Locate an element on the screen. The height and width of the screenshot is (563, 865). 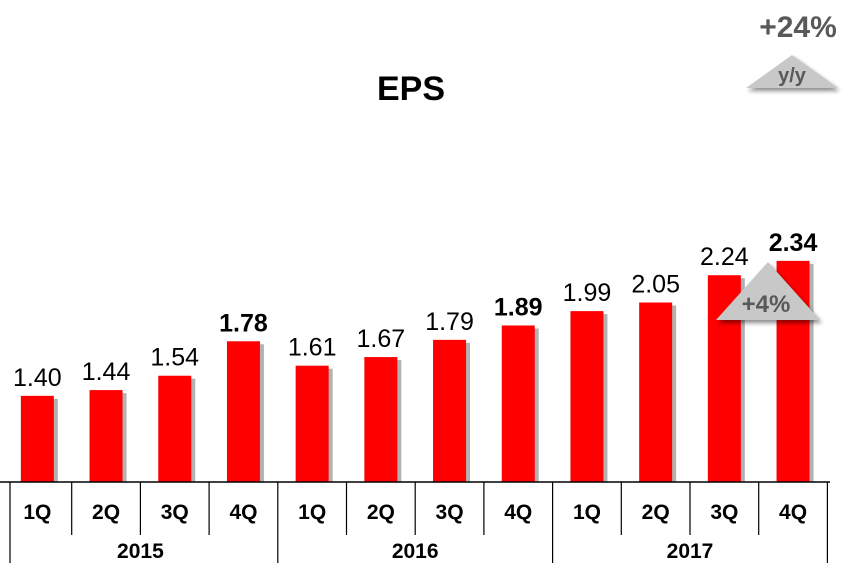
group-label: 2017 is located at coordinates (690, 551).